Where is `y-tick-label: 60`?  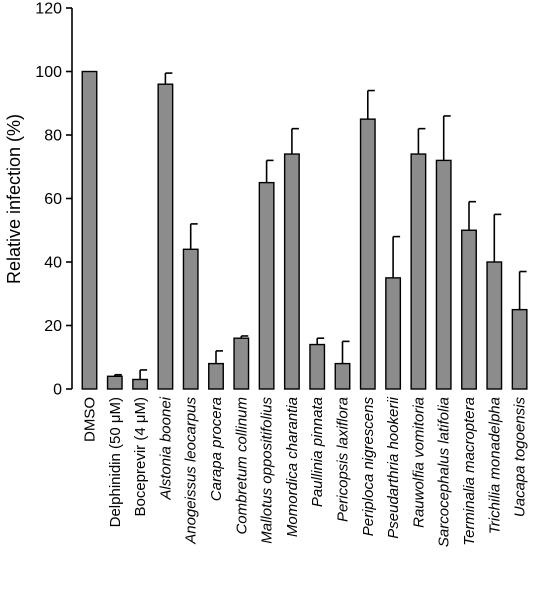
y-tick-label: 60 is located at coordinates (53, 199).